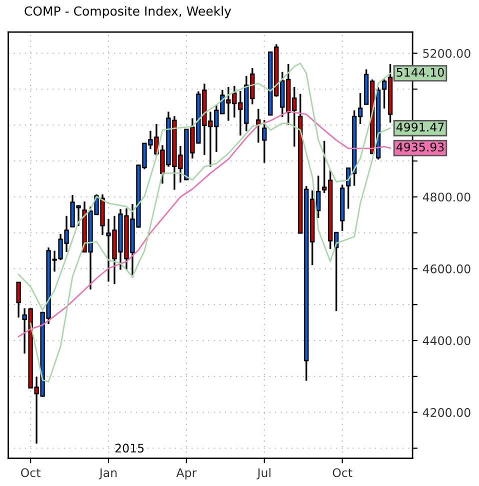 The image size is (479, 486). What do you see at coordinates (420, 147) in the screenshot?
I see `data-label: 4935.93` at bounding box center [420, 147].